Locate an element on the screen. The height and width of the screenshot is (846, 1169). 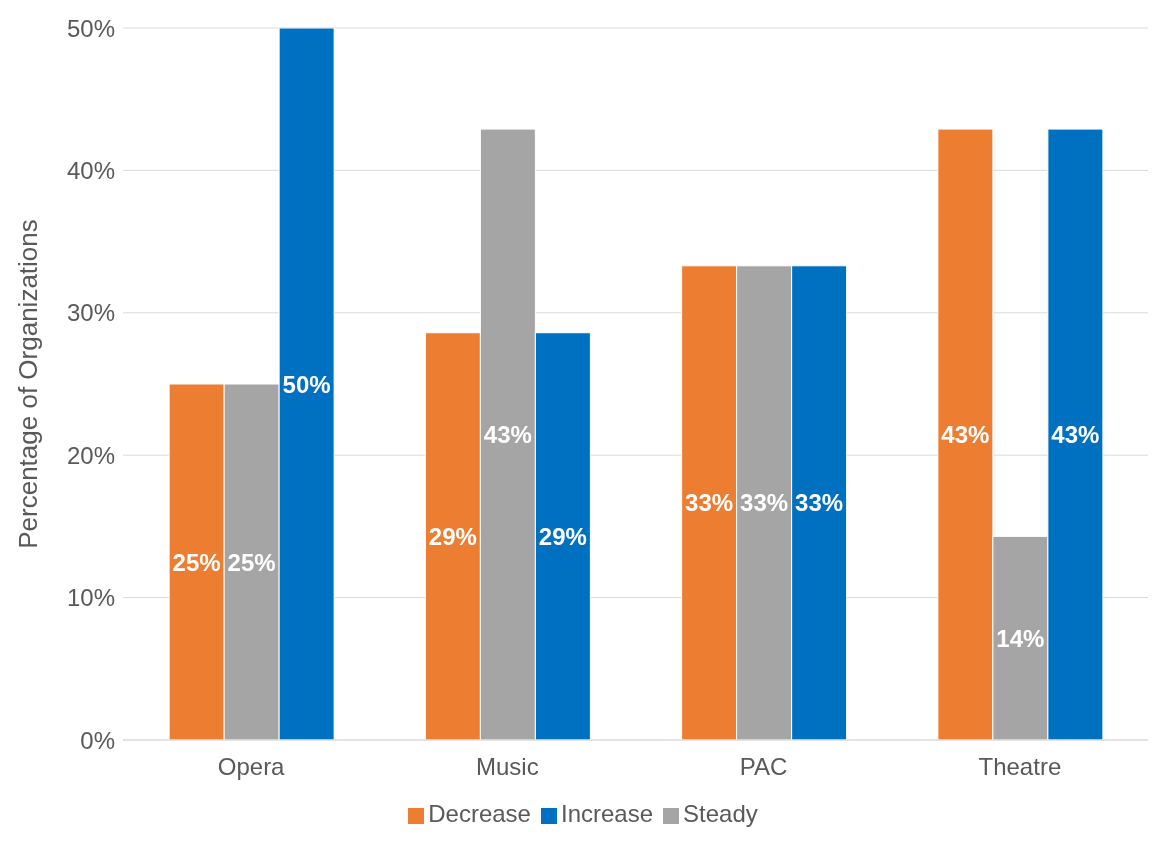
legend-label: Decrease is located at coordinates (479, 813).